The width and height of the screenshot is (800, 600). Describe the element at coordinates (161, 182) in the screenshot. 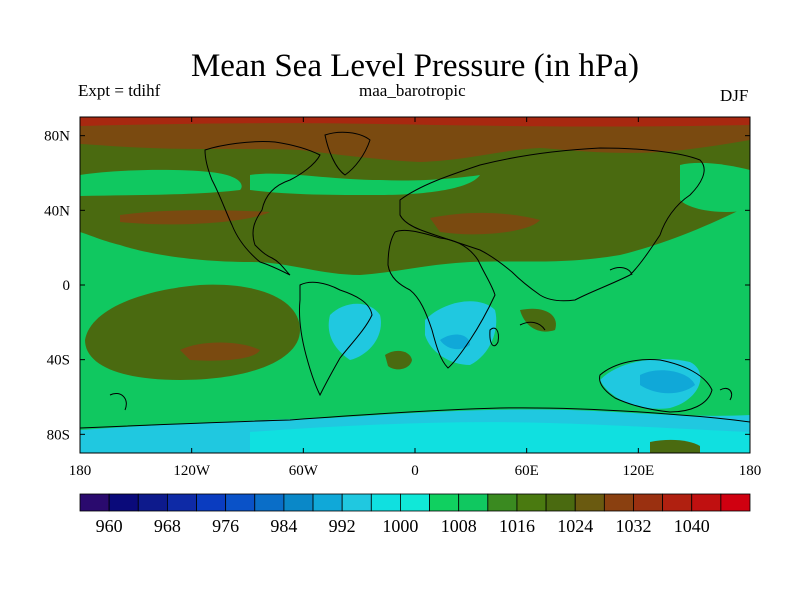

I see `field-pacific-green` at that location.